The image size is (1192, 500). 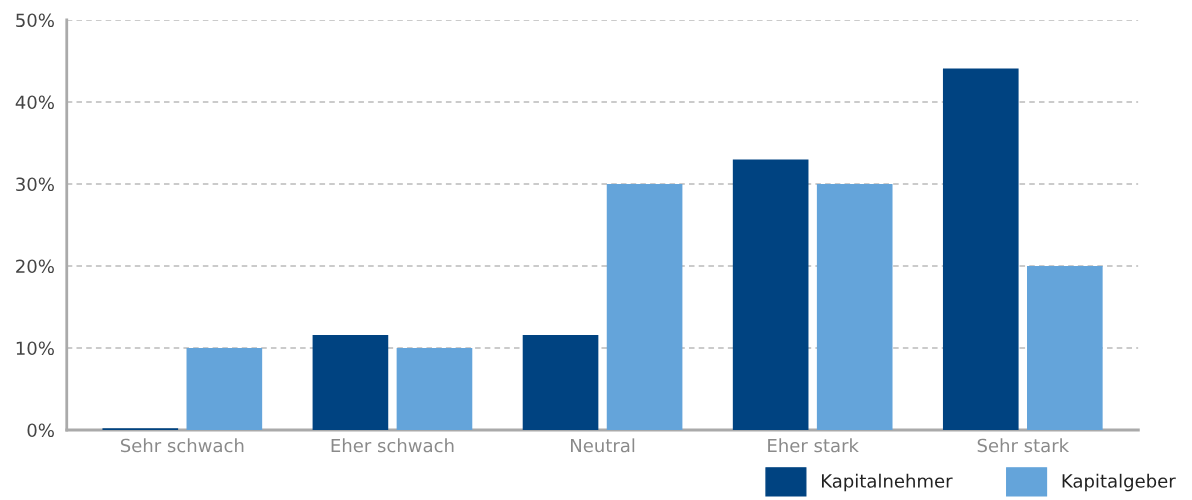 What do you see at coordinates (35, 348) in the screenshot?
I see `y-tick-label: 10%` at bounding box center [35, 348].